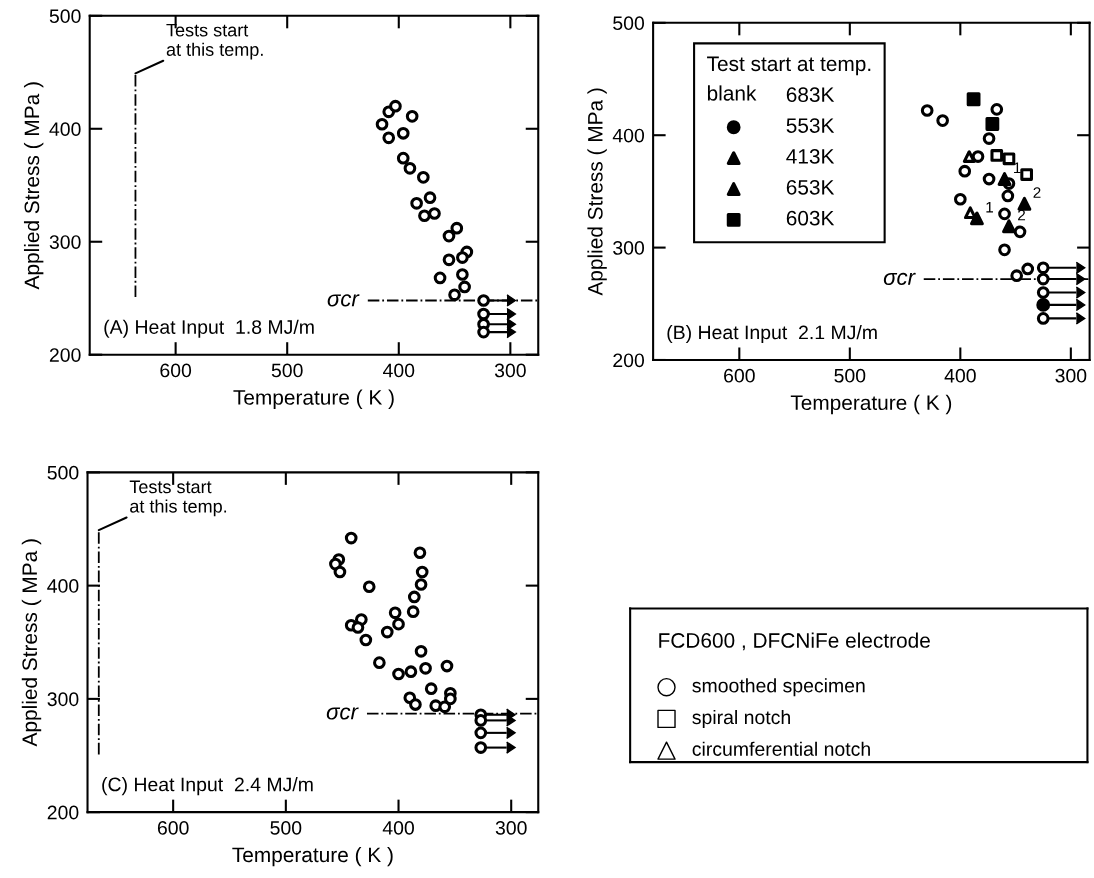 Image resolution: width=1094 pixels, height=878 pixels. What do you see at coordinates (810, 125) in the screenshot?
I see `legend-label: 553K` at bounding box center [810, 125].